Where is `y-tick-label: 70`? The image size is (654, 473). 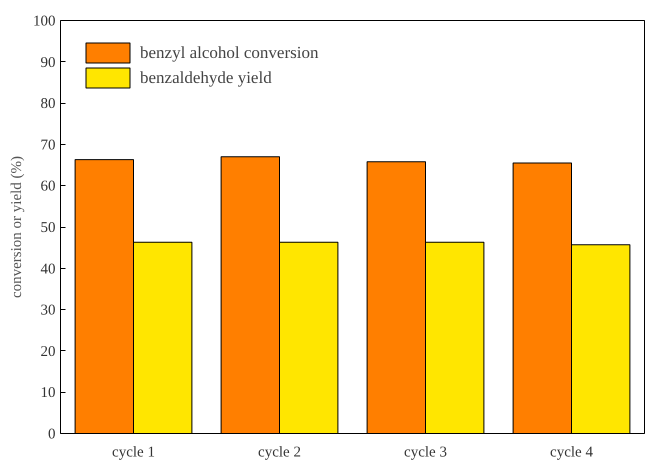 y-tick-label: 70 is located at coordinates (48, 145).